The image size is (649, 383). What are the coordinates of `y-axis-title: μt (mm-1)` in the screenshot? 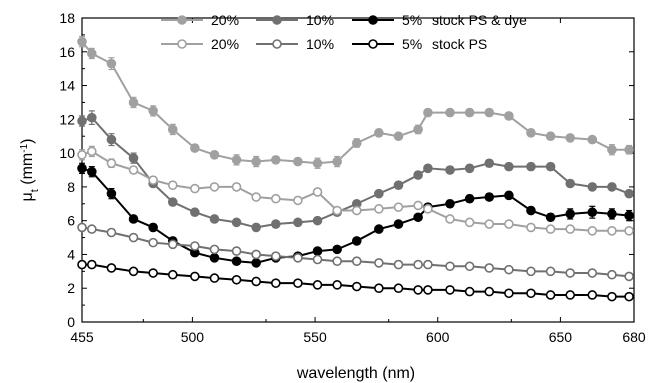 It's located at (30, 170).